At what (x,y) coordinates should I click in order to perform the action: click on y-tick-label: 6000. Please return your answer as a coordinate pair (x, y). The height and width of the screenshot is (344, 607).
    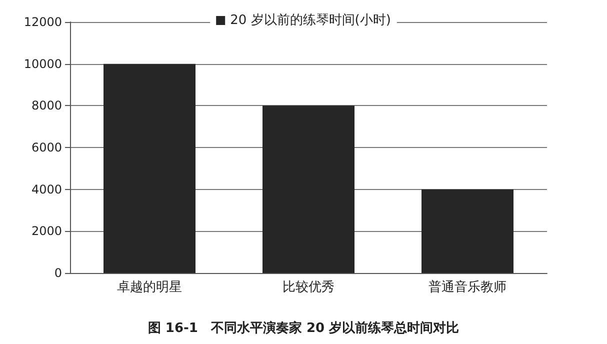
    Looking at the image, I should click on (46, 147).